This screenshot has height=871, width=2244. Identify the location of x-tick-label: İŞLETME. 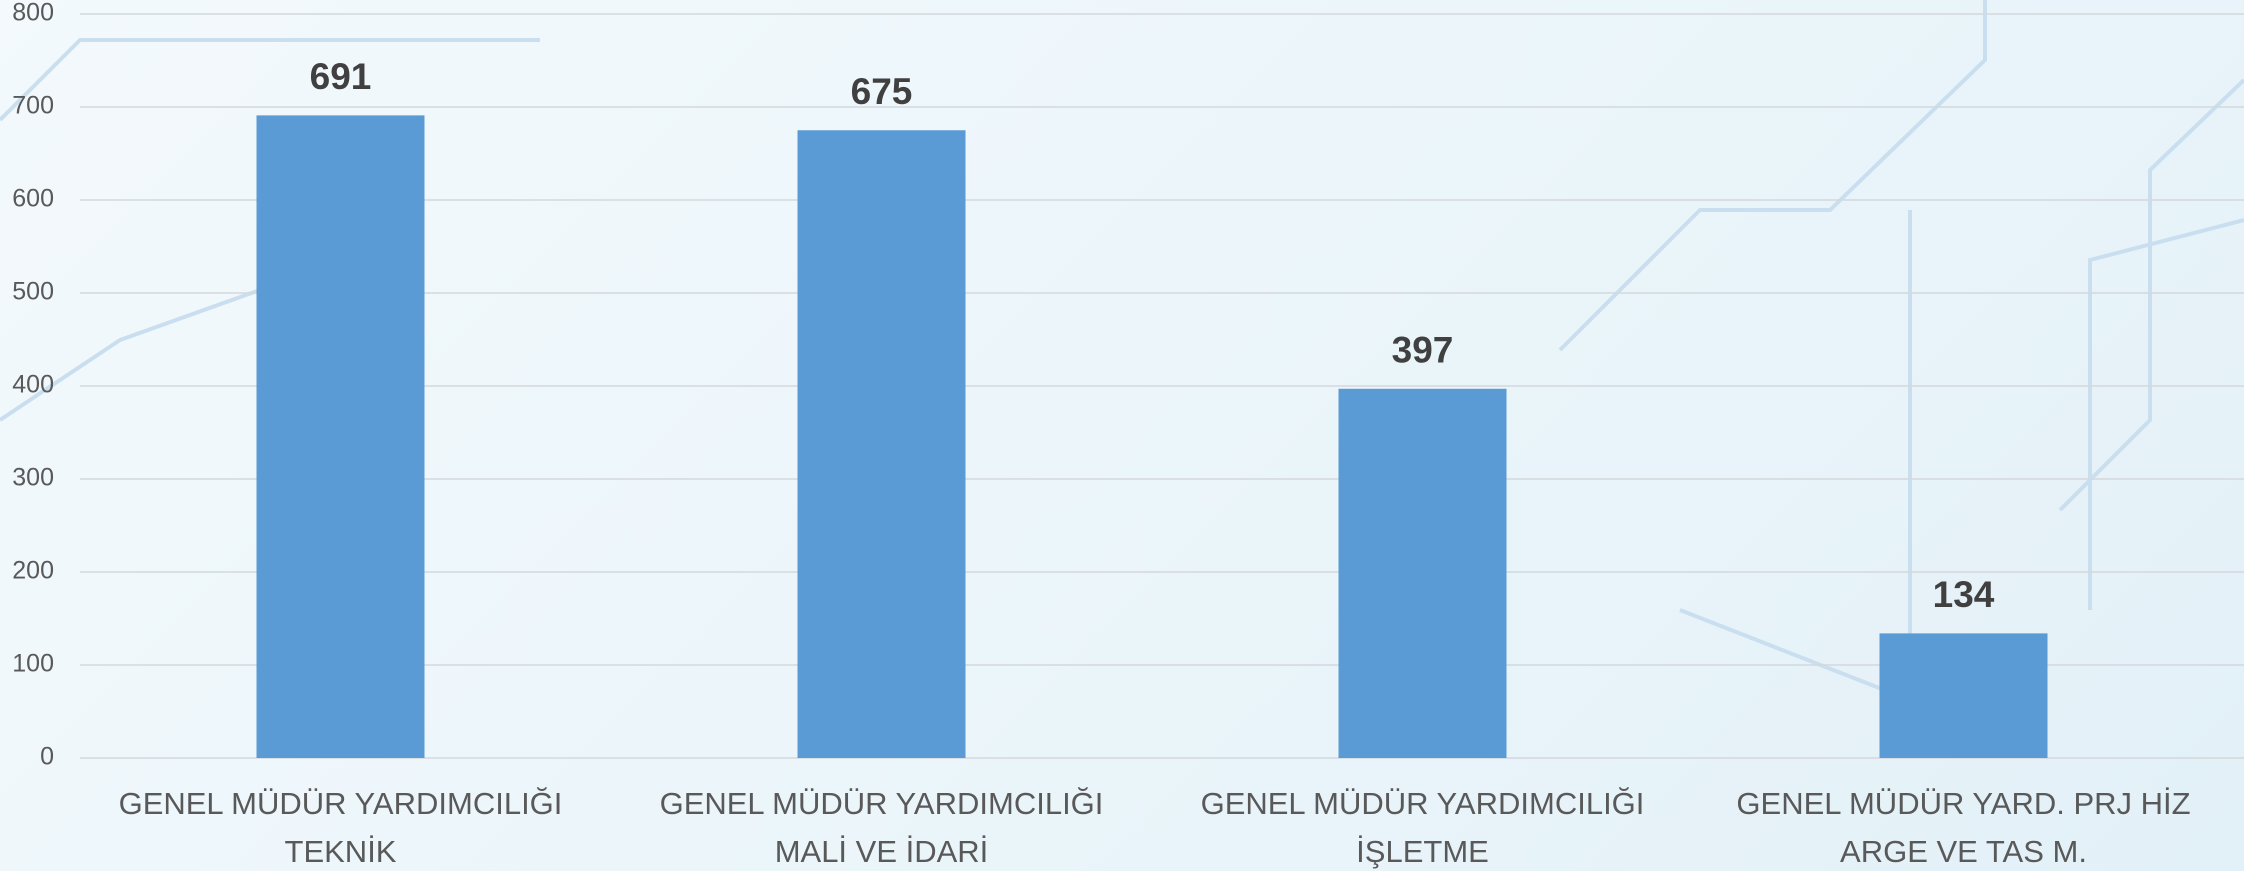
(1422, 851).